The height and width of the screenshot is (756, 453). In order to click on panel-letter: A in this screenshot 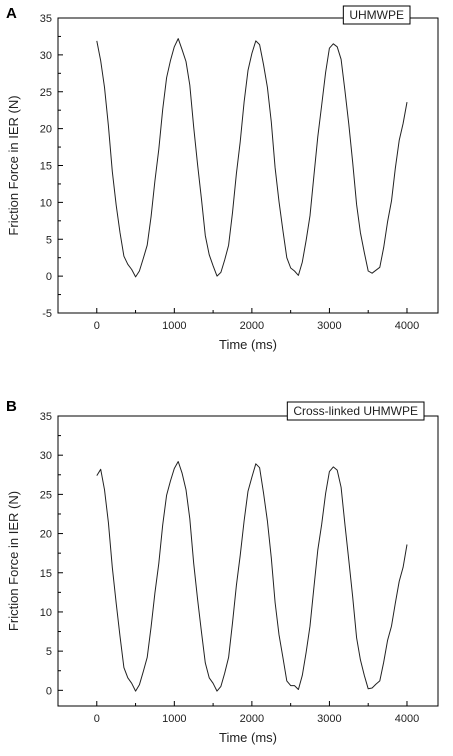, I will do `click(11, 13)`.